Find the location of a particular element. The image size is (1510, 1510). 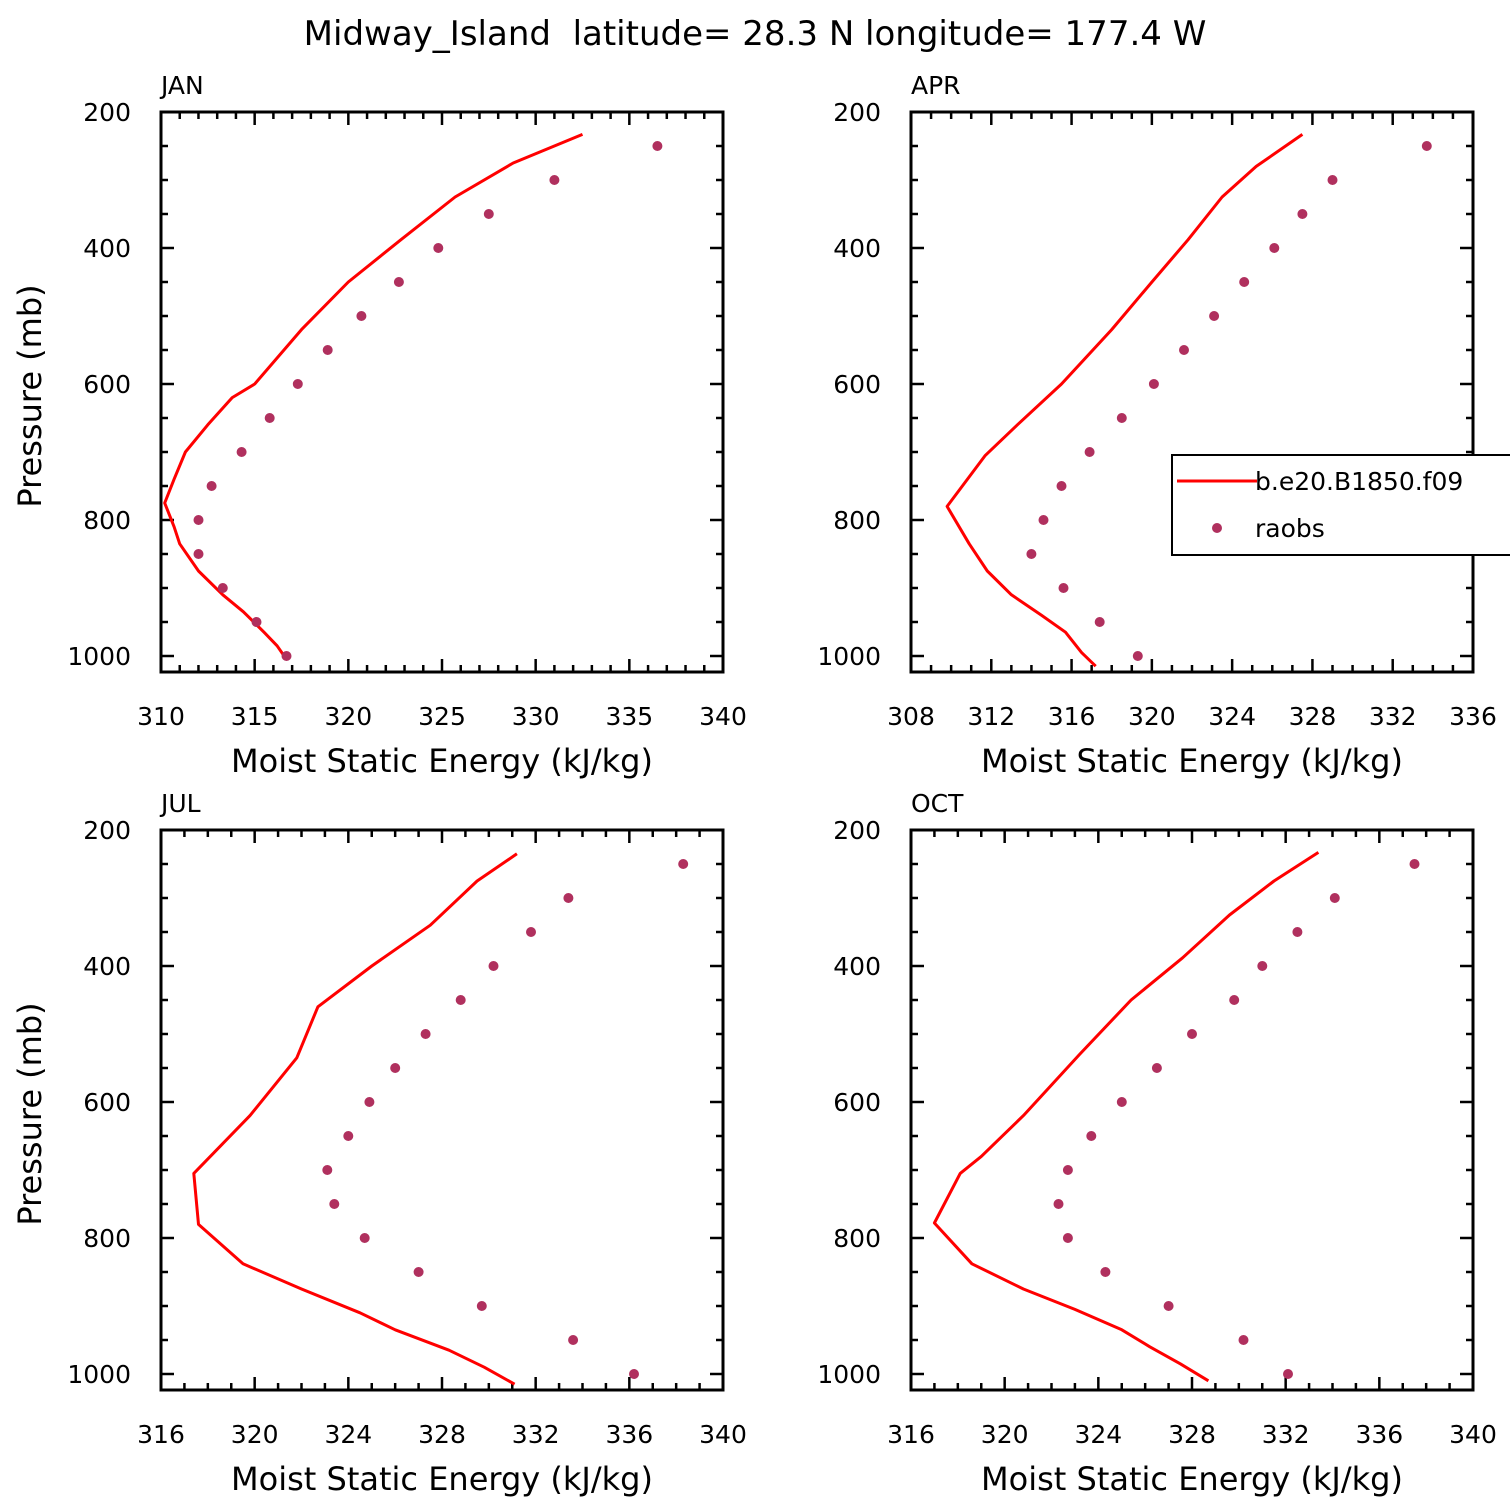

panel-label-apr: APR is located at coordinates (936, 85).